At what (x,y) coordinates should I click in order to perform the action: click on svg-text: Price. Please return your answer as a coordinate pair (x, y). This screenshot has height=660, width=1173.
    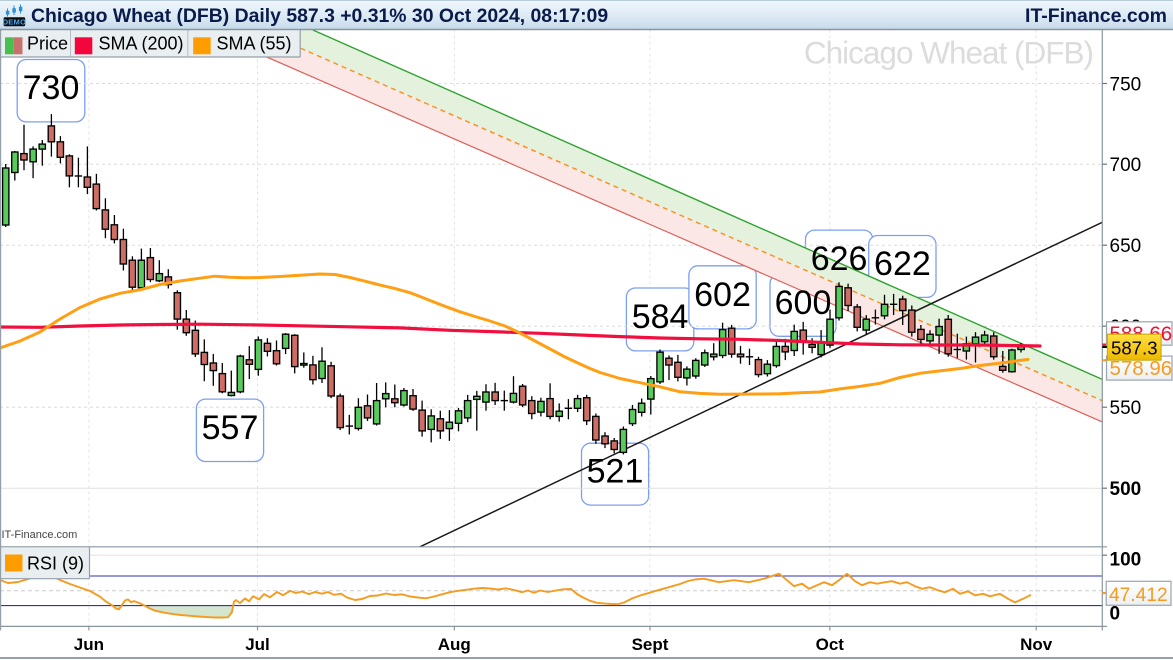
    Looking at the image, I should click on (47, 44).